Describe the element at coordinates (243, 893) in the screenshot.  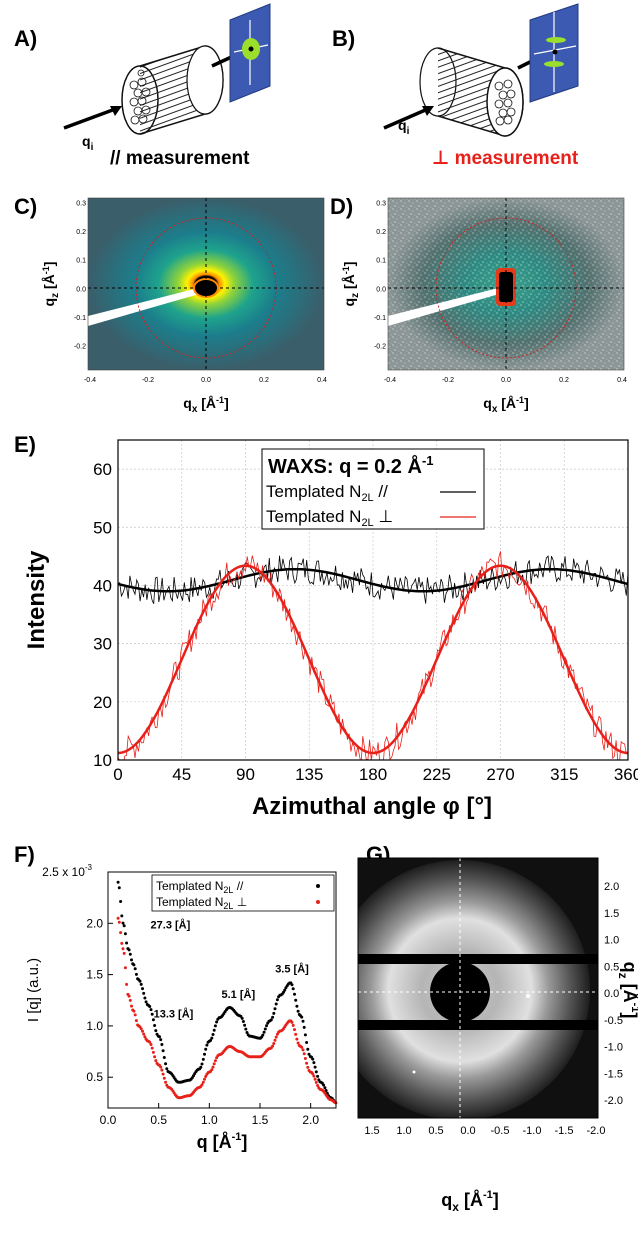
I see `f-legend: Templated N2L // Templated N2L ⊥` at that location.